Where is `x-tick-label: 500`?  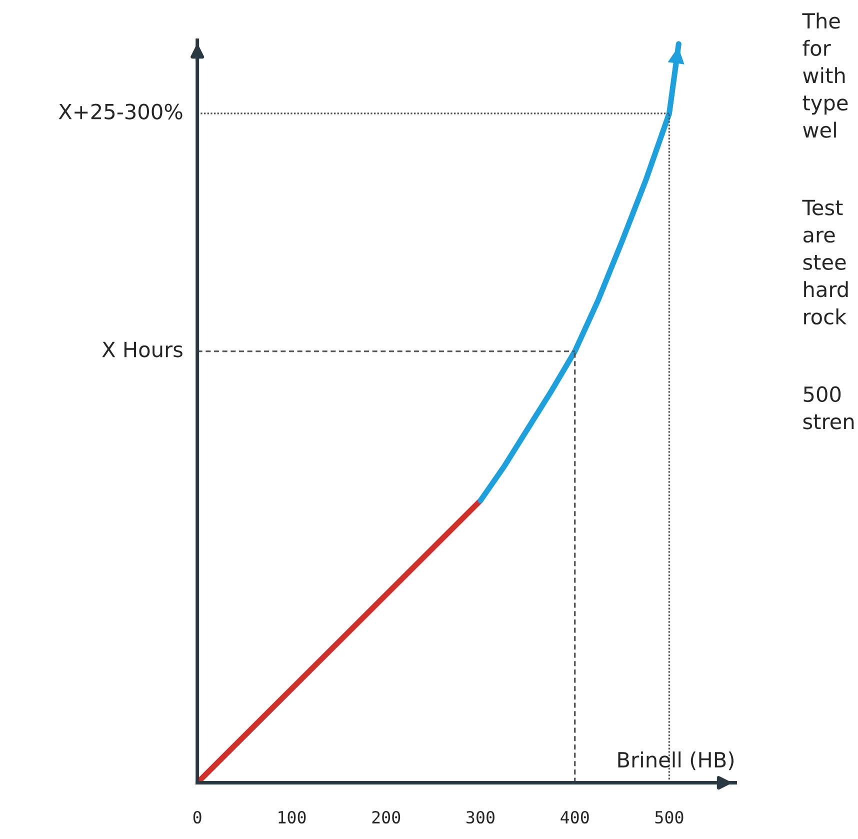
x-tick-label: 500 is located at coordinates (669, 817).